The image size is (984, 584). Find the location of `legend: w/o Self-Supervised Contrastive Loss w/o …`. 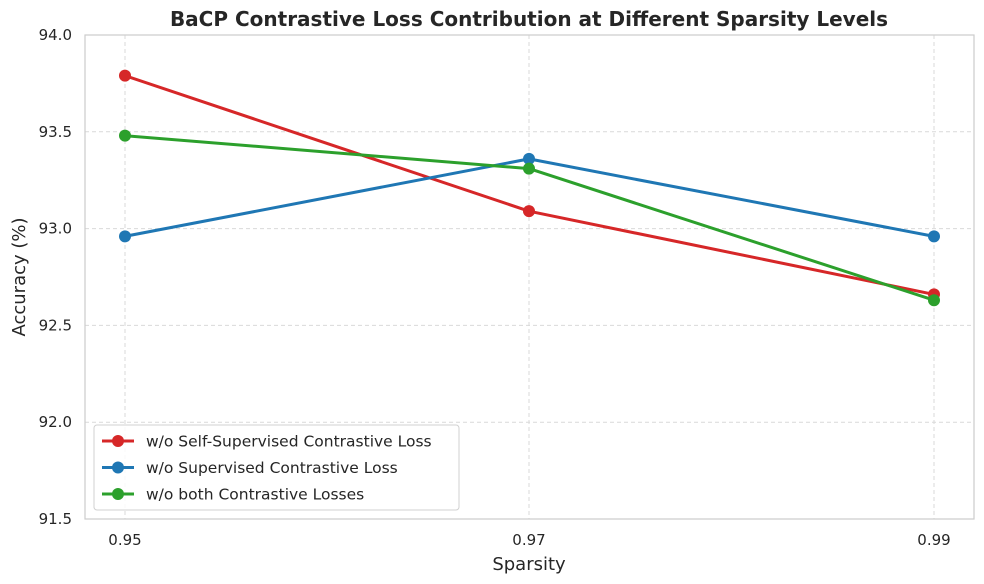

legend: w/o Self-Supervised Contrastive Loss w/o … is located at coordinates (276, 467).